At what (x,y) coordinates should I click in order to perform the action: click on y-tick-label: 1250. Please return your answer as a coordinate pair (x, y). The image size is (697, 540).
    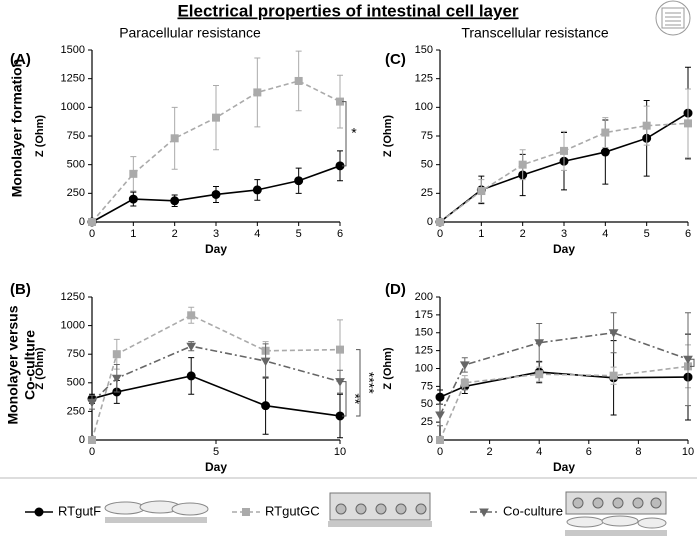
    Looking at the image, I should click on (73, 297).